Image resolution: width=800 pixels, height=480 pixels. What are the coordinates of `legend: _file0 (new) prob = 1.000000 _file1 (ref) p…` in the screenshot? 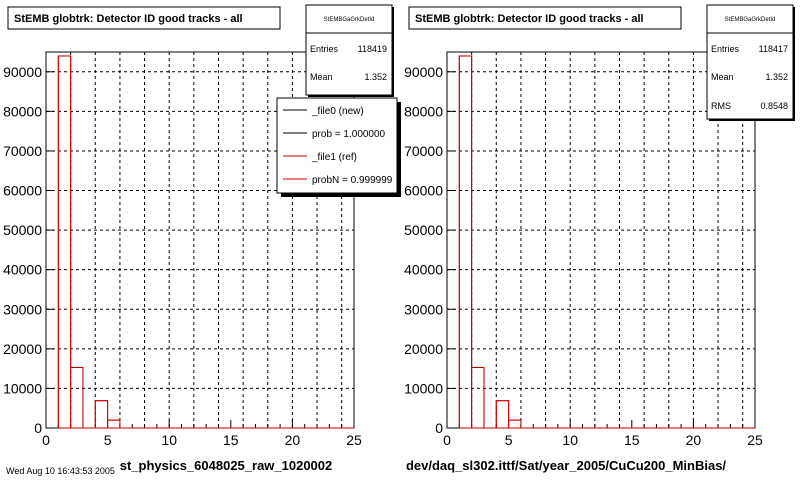 It's located at (338, 147).